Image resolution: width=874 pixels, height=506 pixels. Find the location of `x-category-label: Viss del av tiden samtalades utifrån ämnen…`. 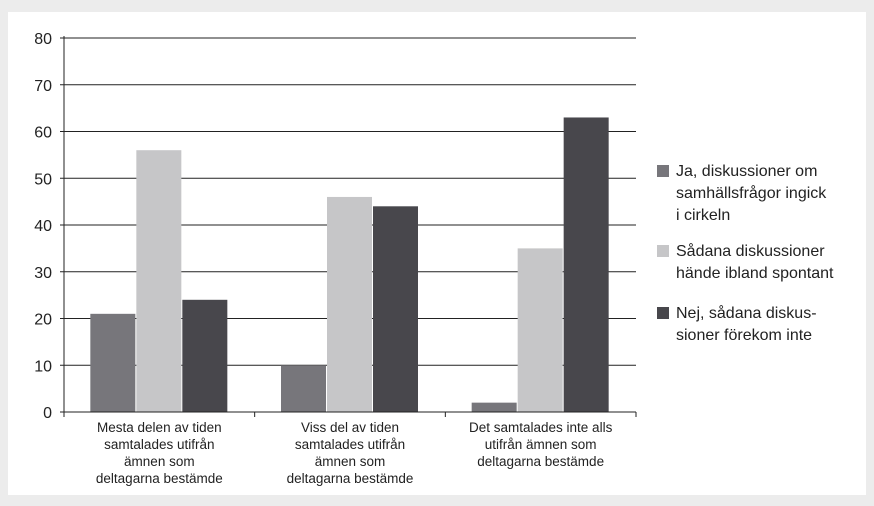

x-category-label: Viss del av tiden samtalades utifrån ämnen… is located at coordinates (350, 453).